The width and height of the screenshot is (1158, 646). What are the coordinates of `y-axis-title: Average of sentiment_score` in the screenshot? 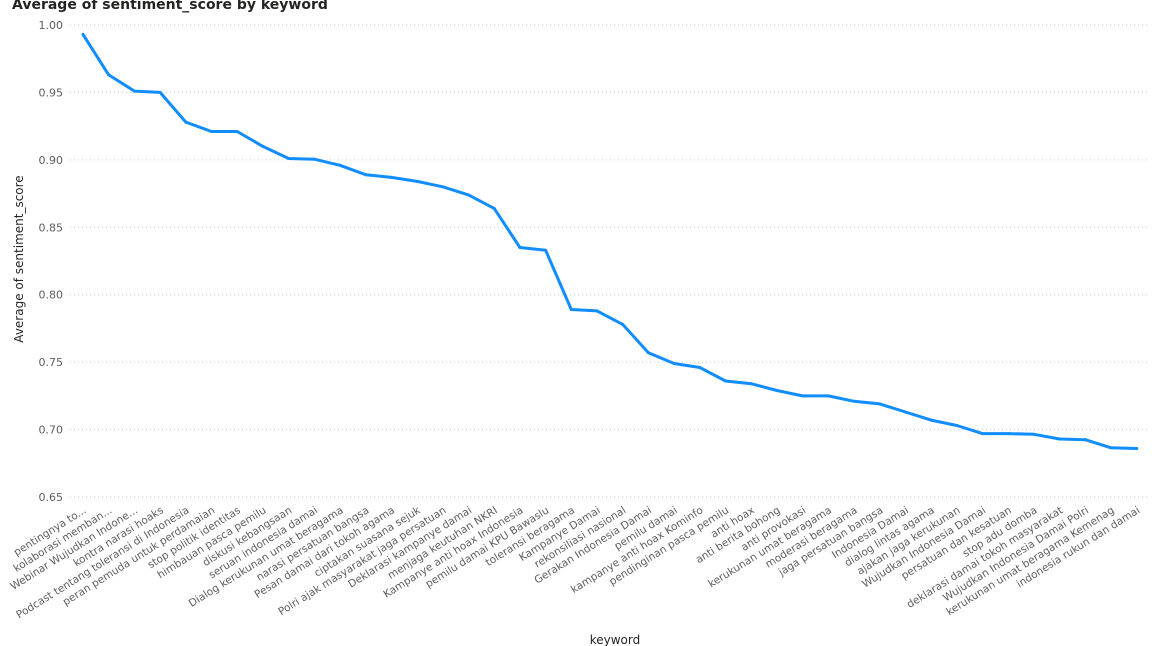 It's located at (19, 258).